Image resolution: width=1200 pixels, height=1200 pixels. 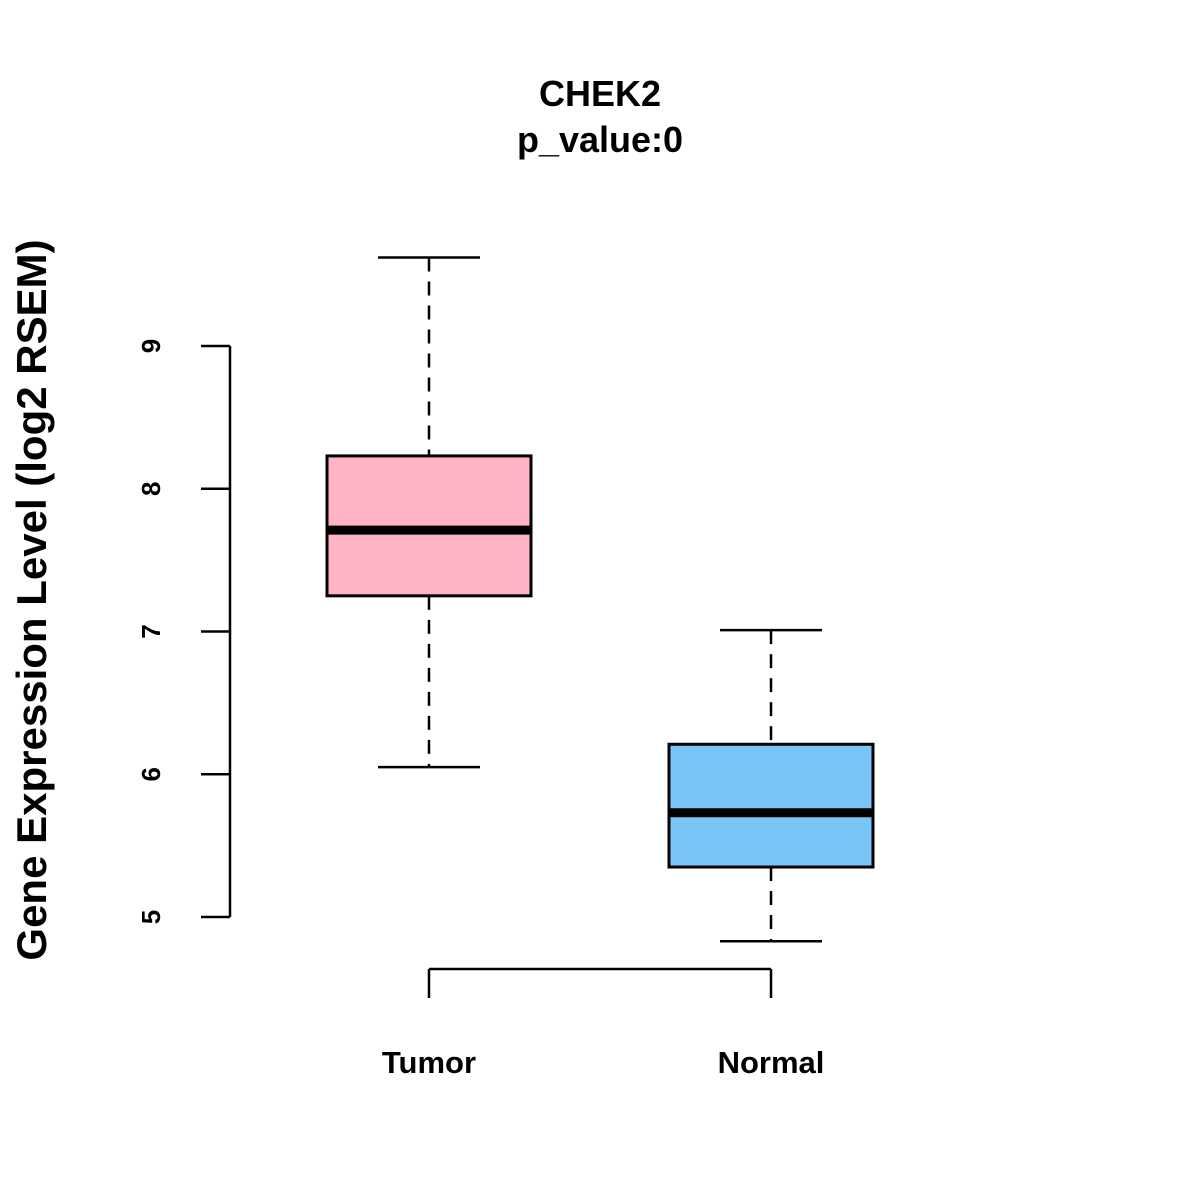 I want to click on y-axis-label: Gene Expression Level (log2 RSEM), so click(x=31, y=599).